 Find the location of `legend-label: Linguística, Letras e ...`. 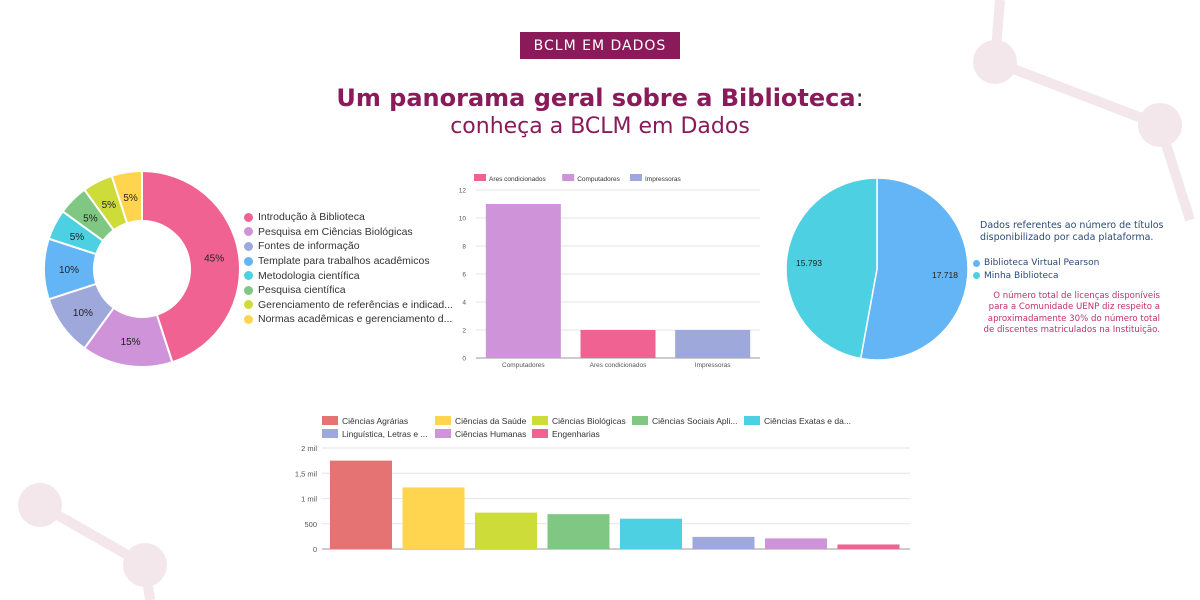

legend-label: Linguística, Letras e ... is located at coordinates (385, 434).